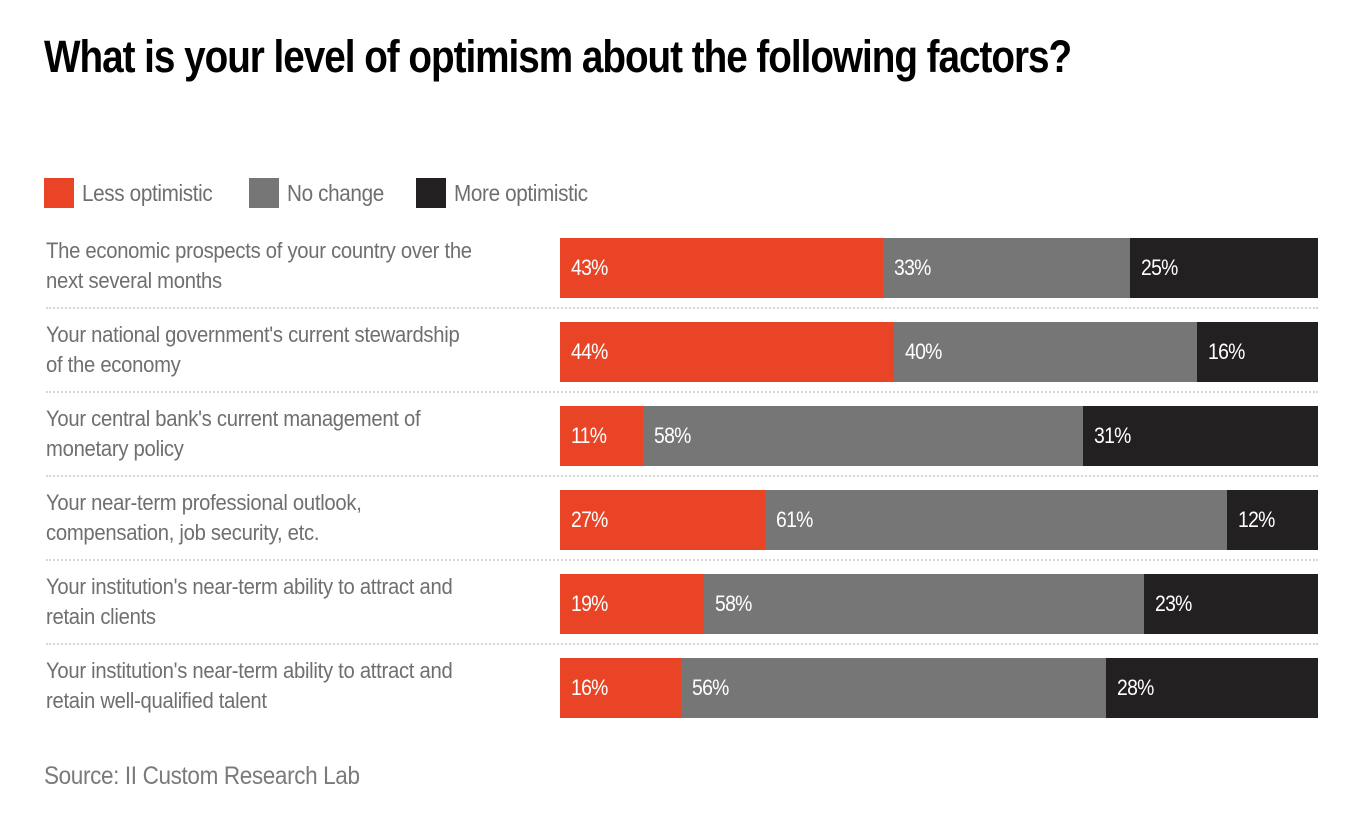  I want to click on stacked-bar: 11% 58% 31%, so click(939, 436).